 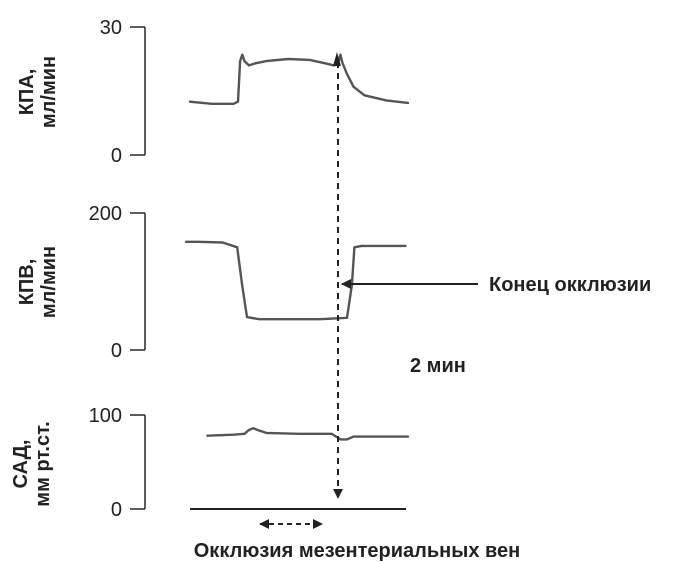 What do you see at coordinates (21, 464) in the screenshot?
I see `y-axis-label-line1: САД,` at bounding box center [21, 464].